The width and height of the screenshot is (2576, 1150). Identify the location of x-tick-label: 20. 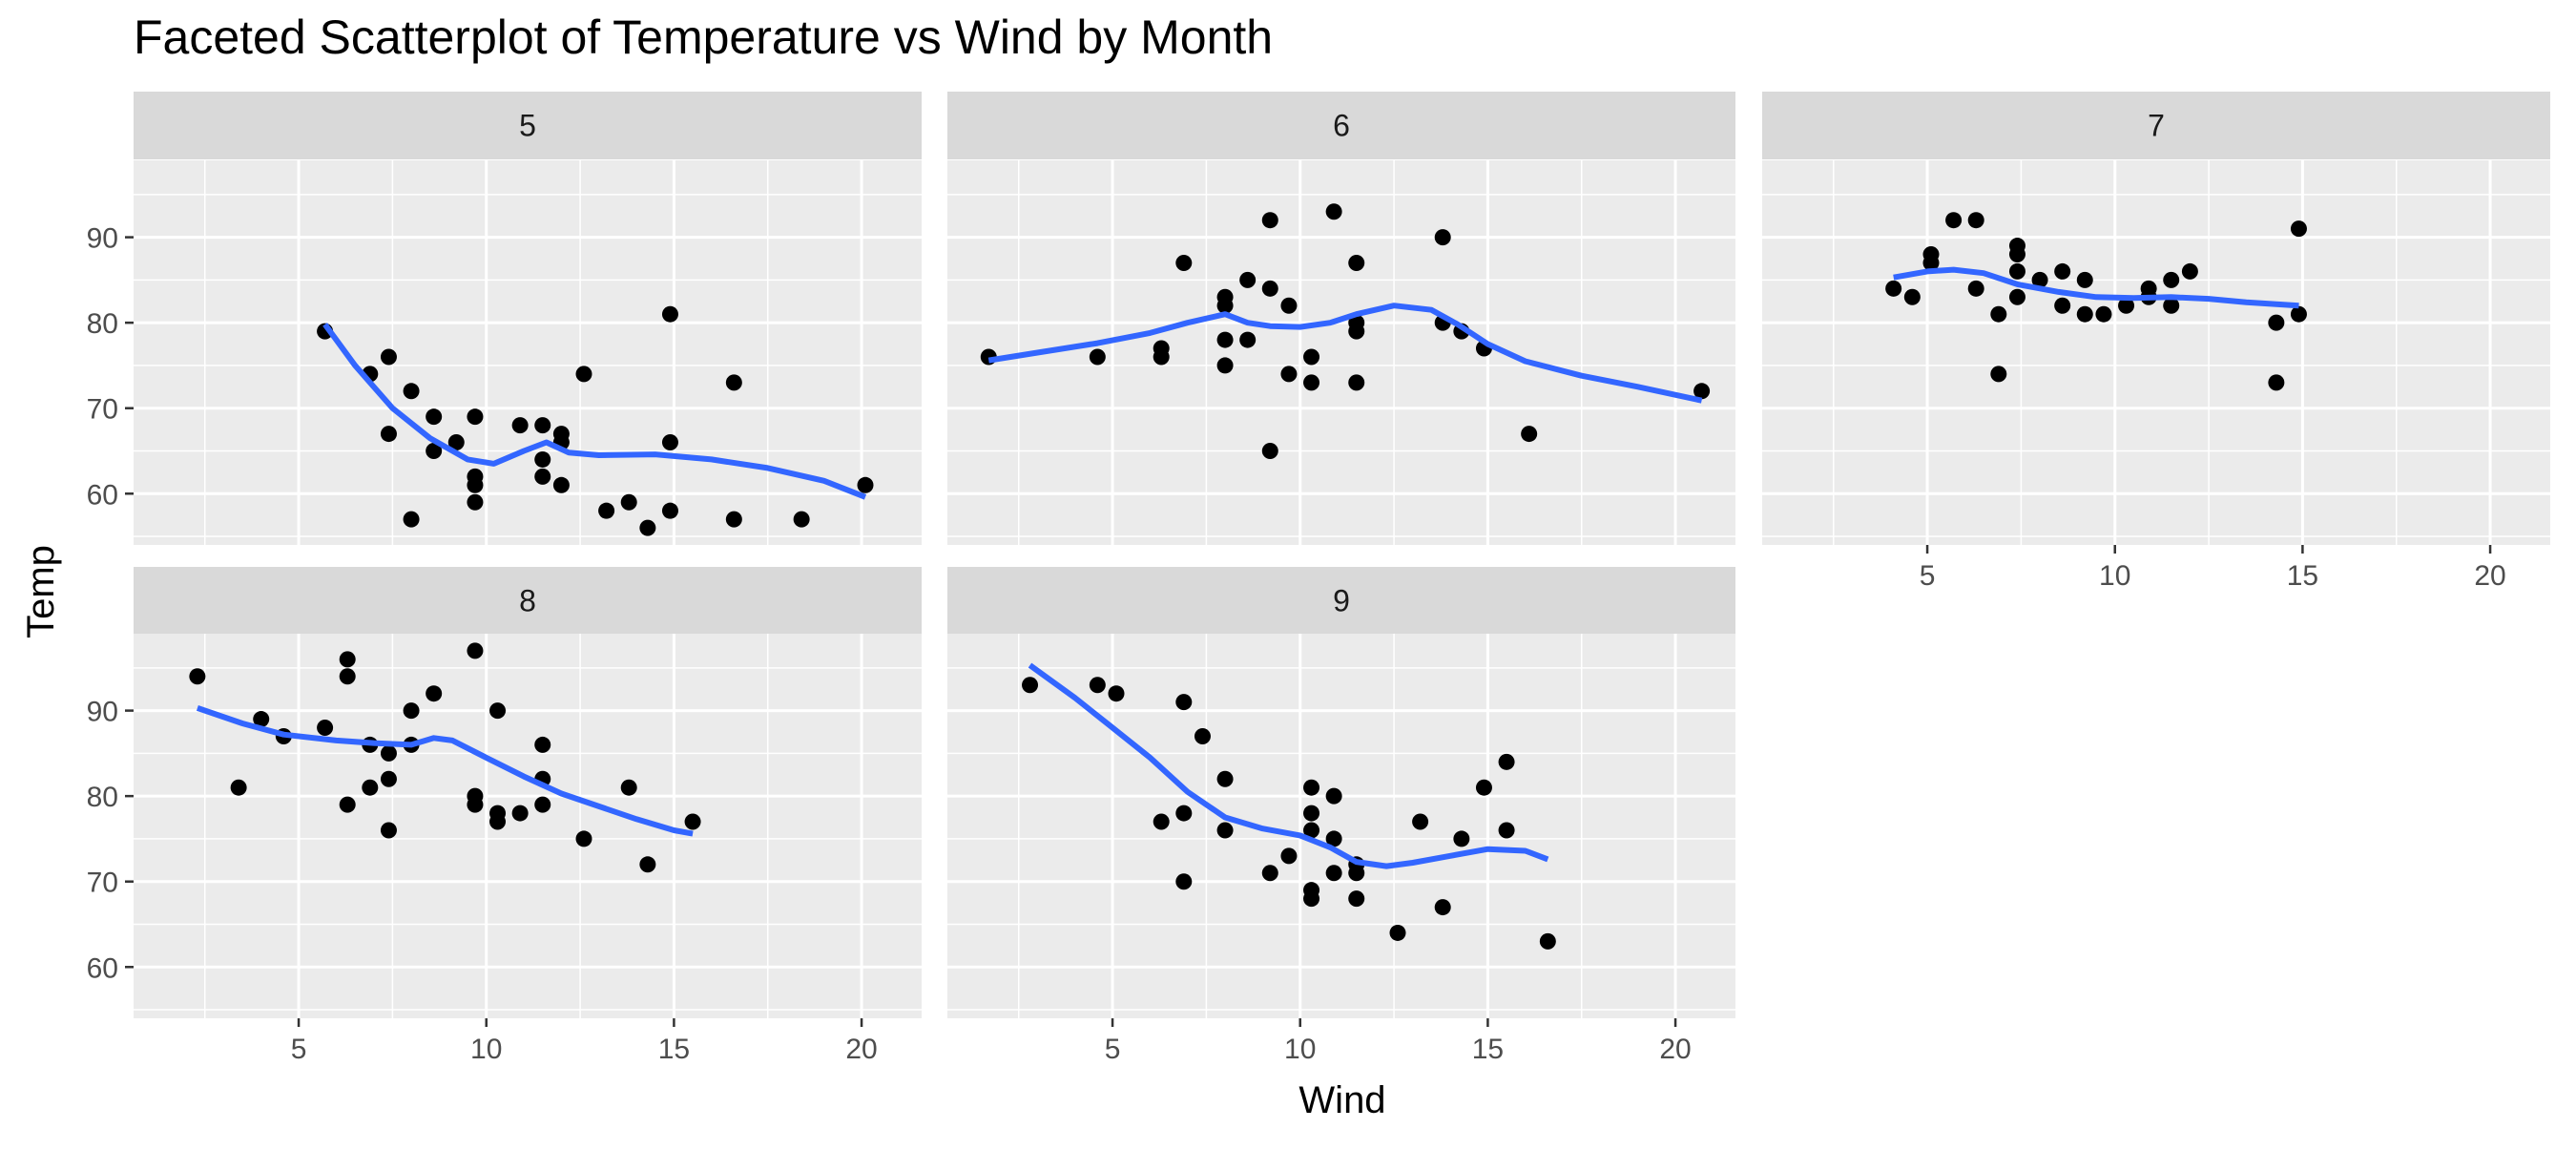
(2489, 576).